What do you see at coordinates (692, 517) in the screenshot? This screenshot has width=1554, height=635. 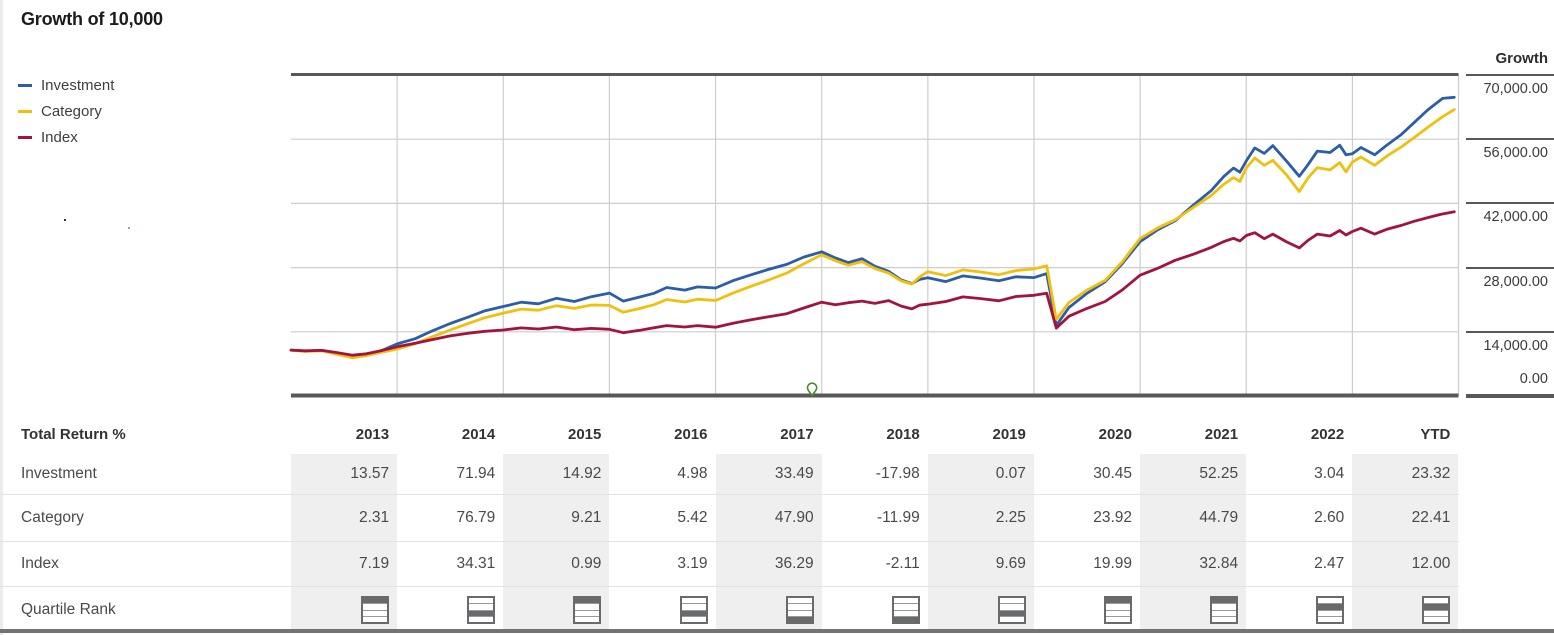 I see `return-cell: 5.42` at bounding box center [692, 517].